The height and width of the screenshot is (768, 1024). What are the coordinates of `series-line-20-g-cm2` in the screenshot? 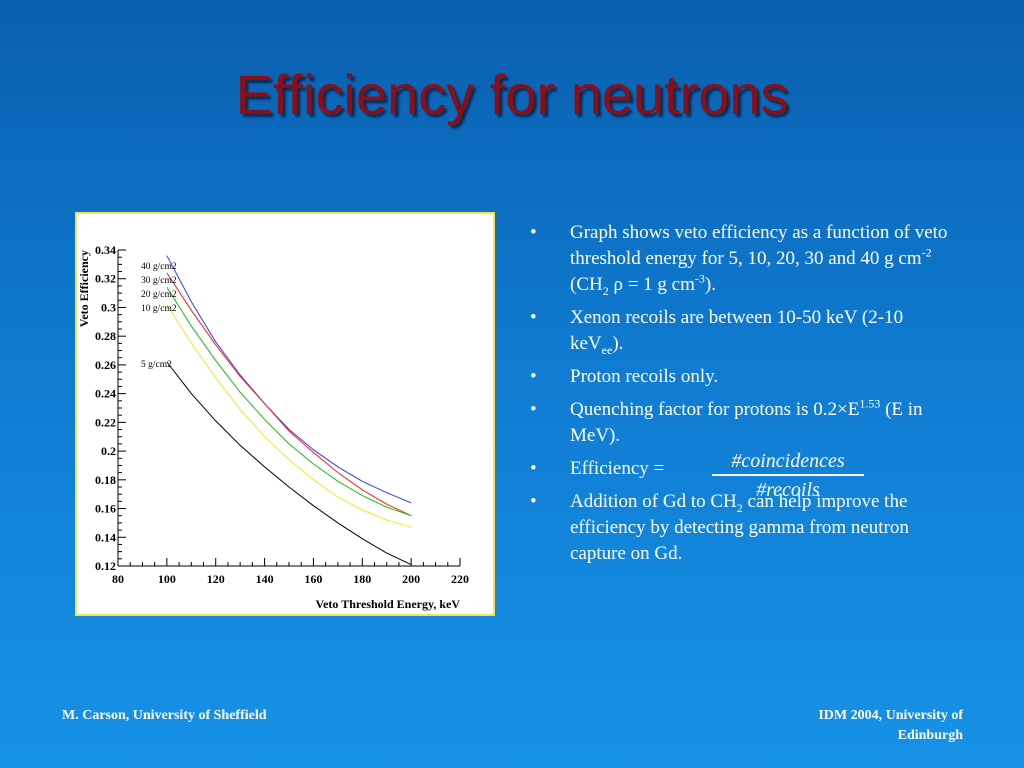 It's located at (289, 402).